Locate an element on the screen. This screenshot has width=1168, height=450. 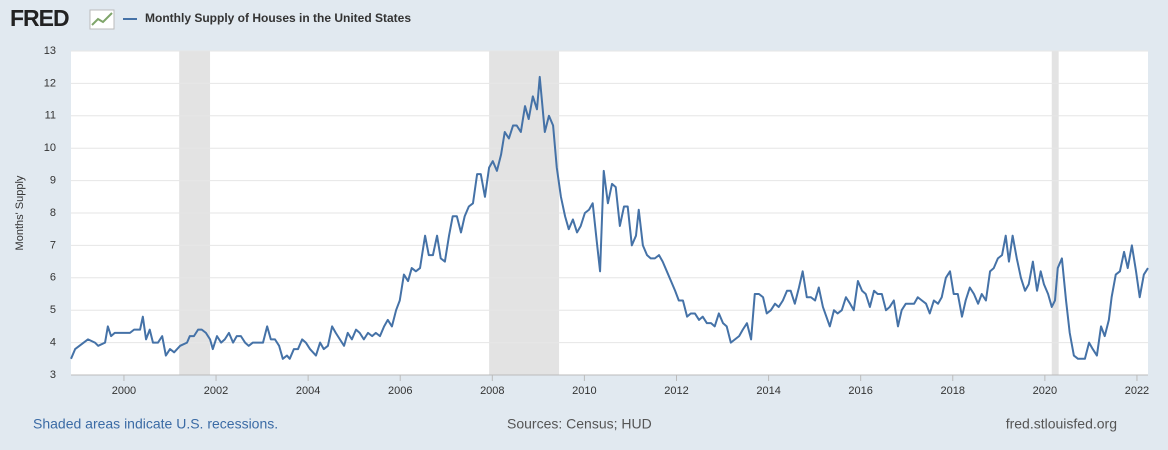
y-axis-title: Months' Supply is located at coordinates (20, 212).